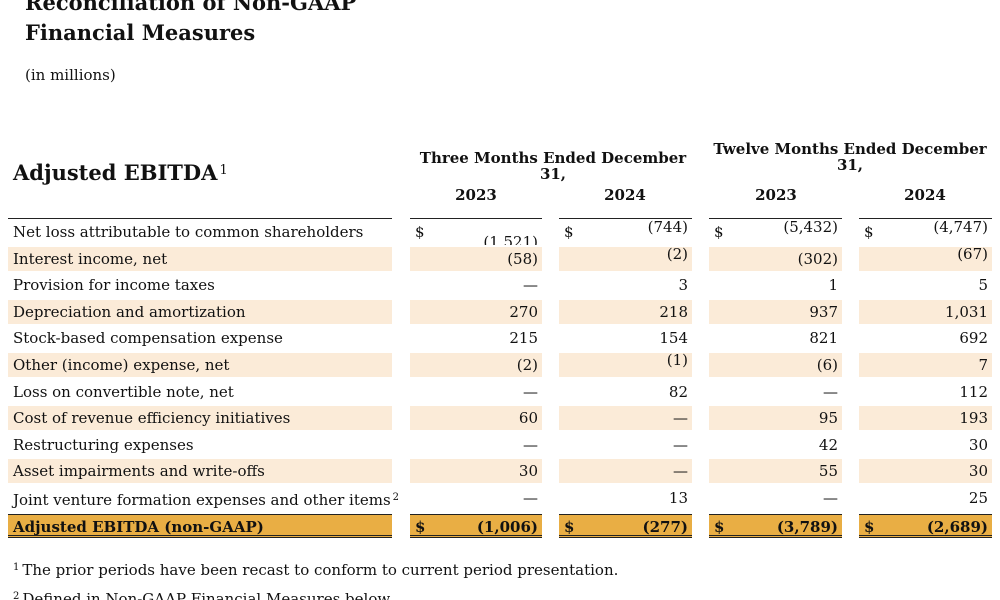 This screenshot has width=1000, height=600. What do you see at coordinates (828, 444) in the screenshot?
I see `cell-value: 42` at bounding box center [828, 444].